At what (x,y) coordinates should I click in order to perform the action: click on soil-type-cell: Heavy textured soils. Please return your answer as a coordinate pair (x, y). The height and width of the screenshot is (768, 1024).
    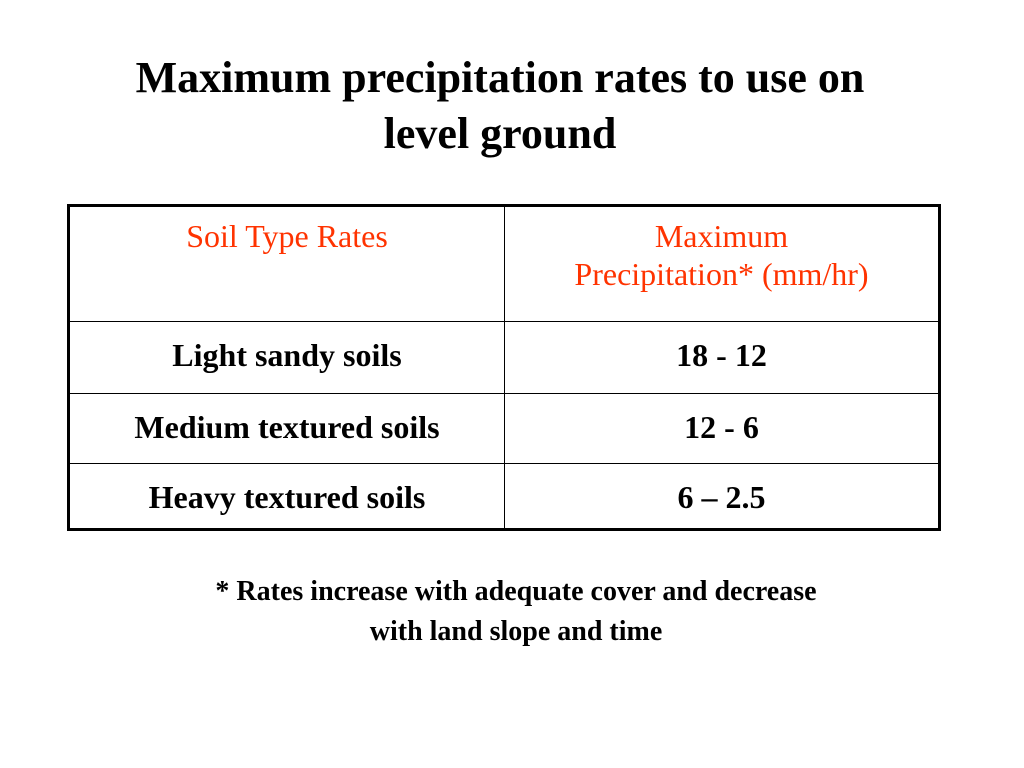
    Looking at the image, I should click on (286, 496).